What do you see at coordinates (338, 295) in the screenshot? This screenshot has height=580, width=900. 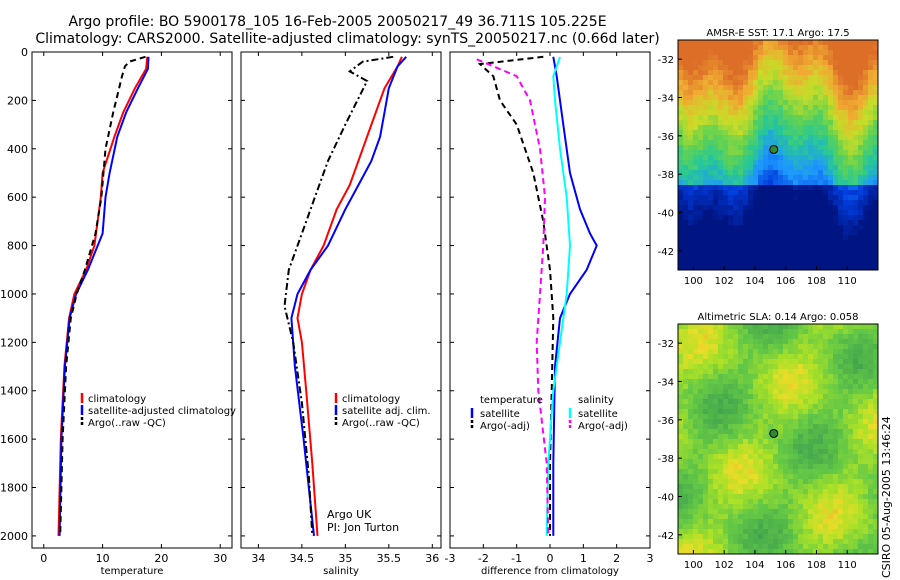 I see `series-line-argo-raw-qc-` at bounding box center [338, 295].